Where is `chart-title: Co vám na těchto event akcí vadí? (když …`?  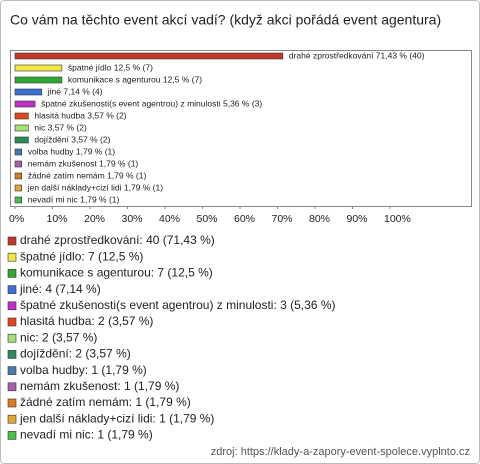 chart-title: Co vám na těchto event akcí vadí? (když … is located at coordinates (225, 20).